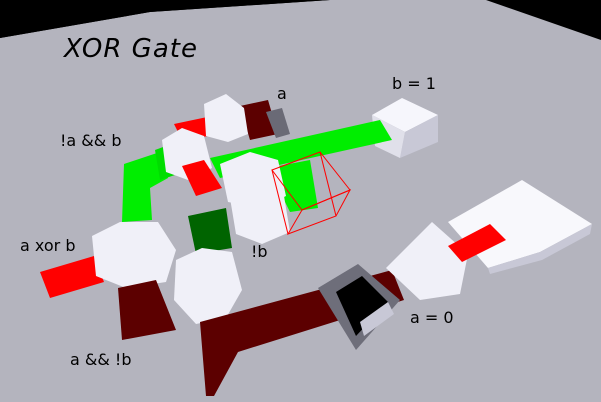 The width and height of the screenshot is (601, 402). Describe the element at coordinates (134, 255) in the screenshot. I see `gate-block-xor` at that location.